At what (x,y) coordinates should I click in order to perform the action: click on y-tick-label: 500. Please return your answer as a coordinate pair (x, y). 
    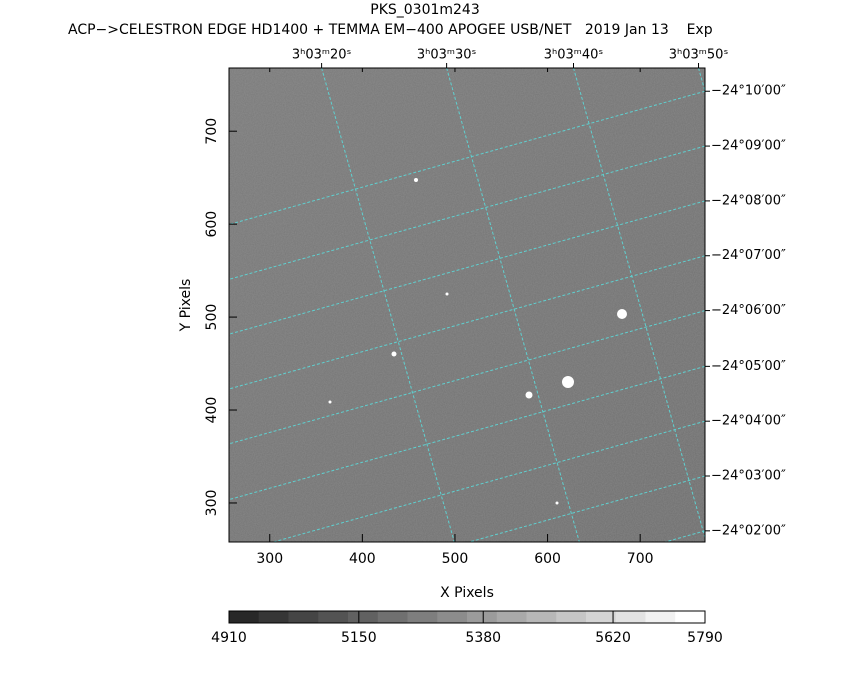
    Looking at the image, I should click on (212, 317).